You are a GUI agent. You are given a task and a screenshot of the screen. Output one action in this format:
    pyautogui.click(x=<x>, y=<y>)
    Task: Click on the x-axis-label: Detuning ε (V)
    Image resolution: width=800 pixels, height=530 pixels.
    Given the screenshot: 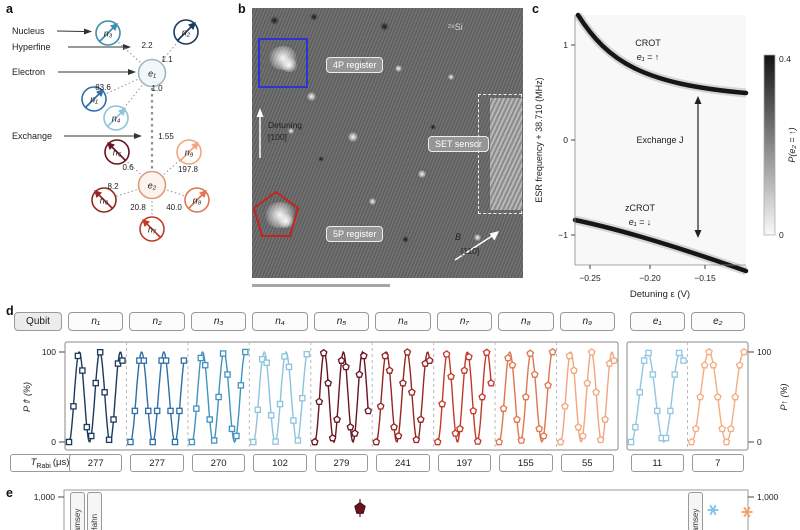 What is the action you would take?
    pyautogui.click(x=660, y=294)
    